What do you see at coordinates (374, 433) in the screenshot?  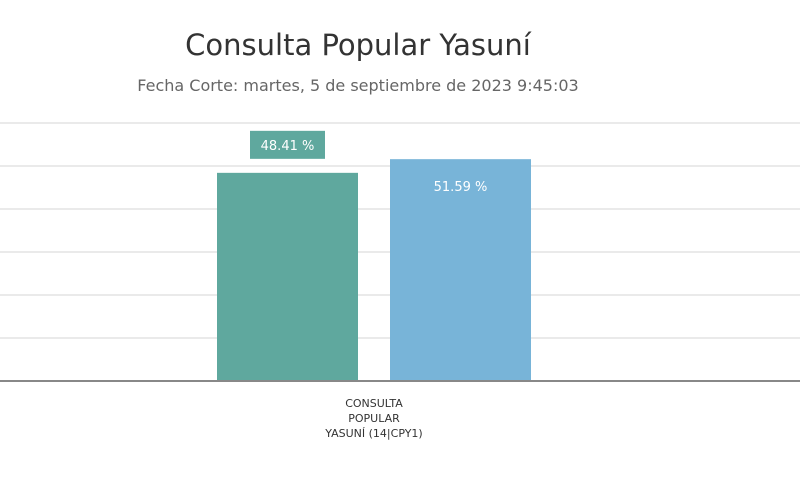 I see `x-category-label-line-3: YASUNÍ (14|CPY1)` at bounding box center [374, 433].